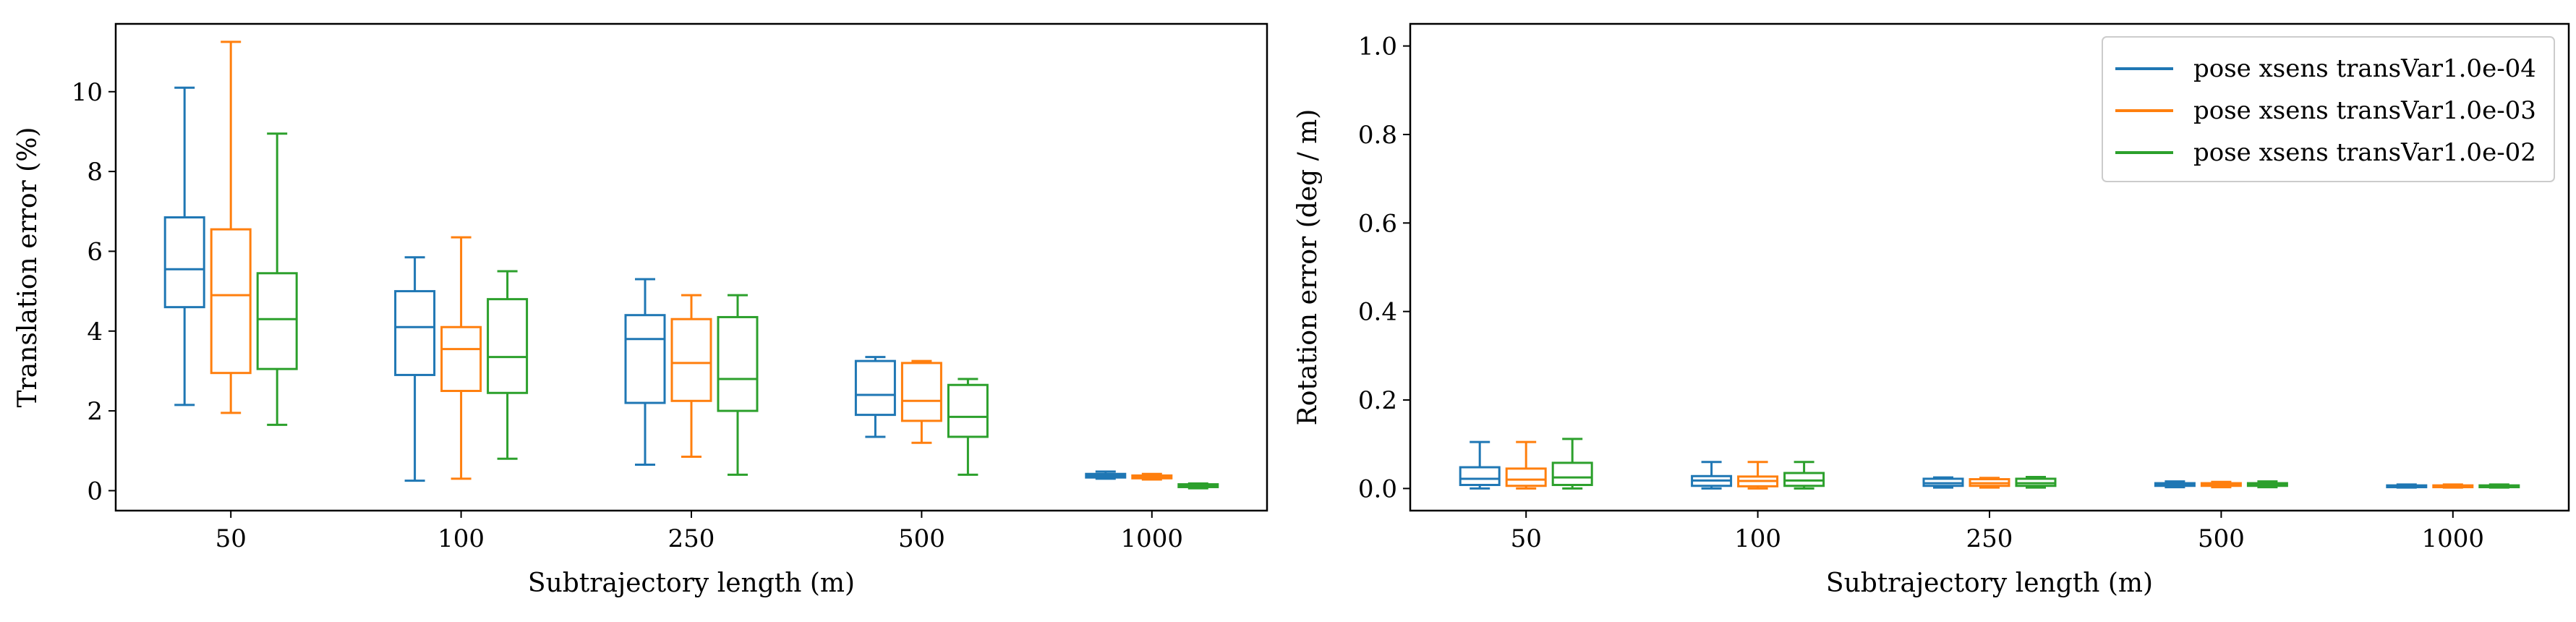 This screenshot has height=622, width=2576. What do you see at coordinates (1377, 223) in the screenshot?
I see `y-tick-label: 0.6` at bounding box center [1377, 223].